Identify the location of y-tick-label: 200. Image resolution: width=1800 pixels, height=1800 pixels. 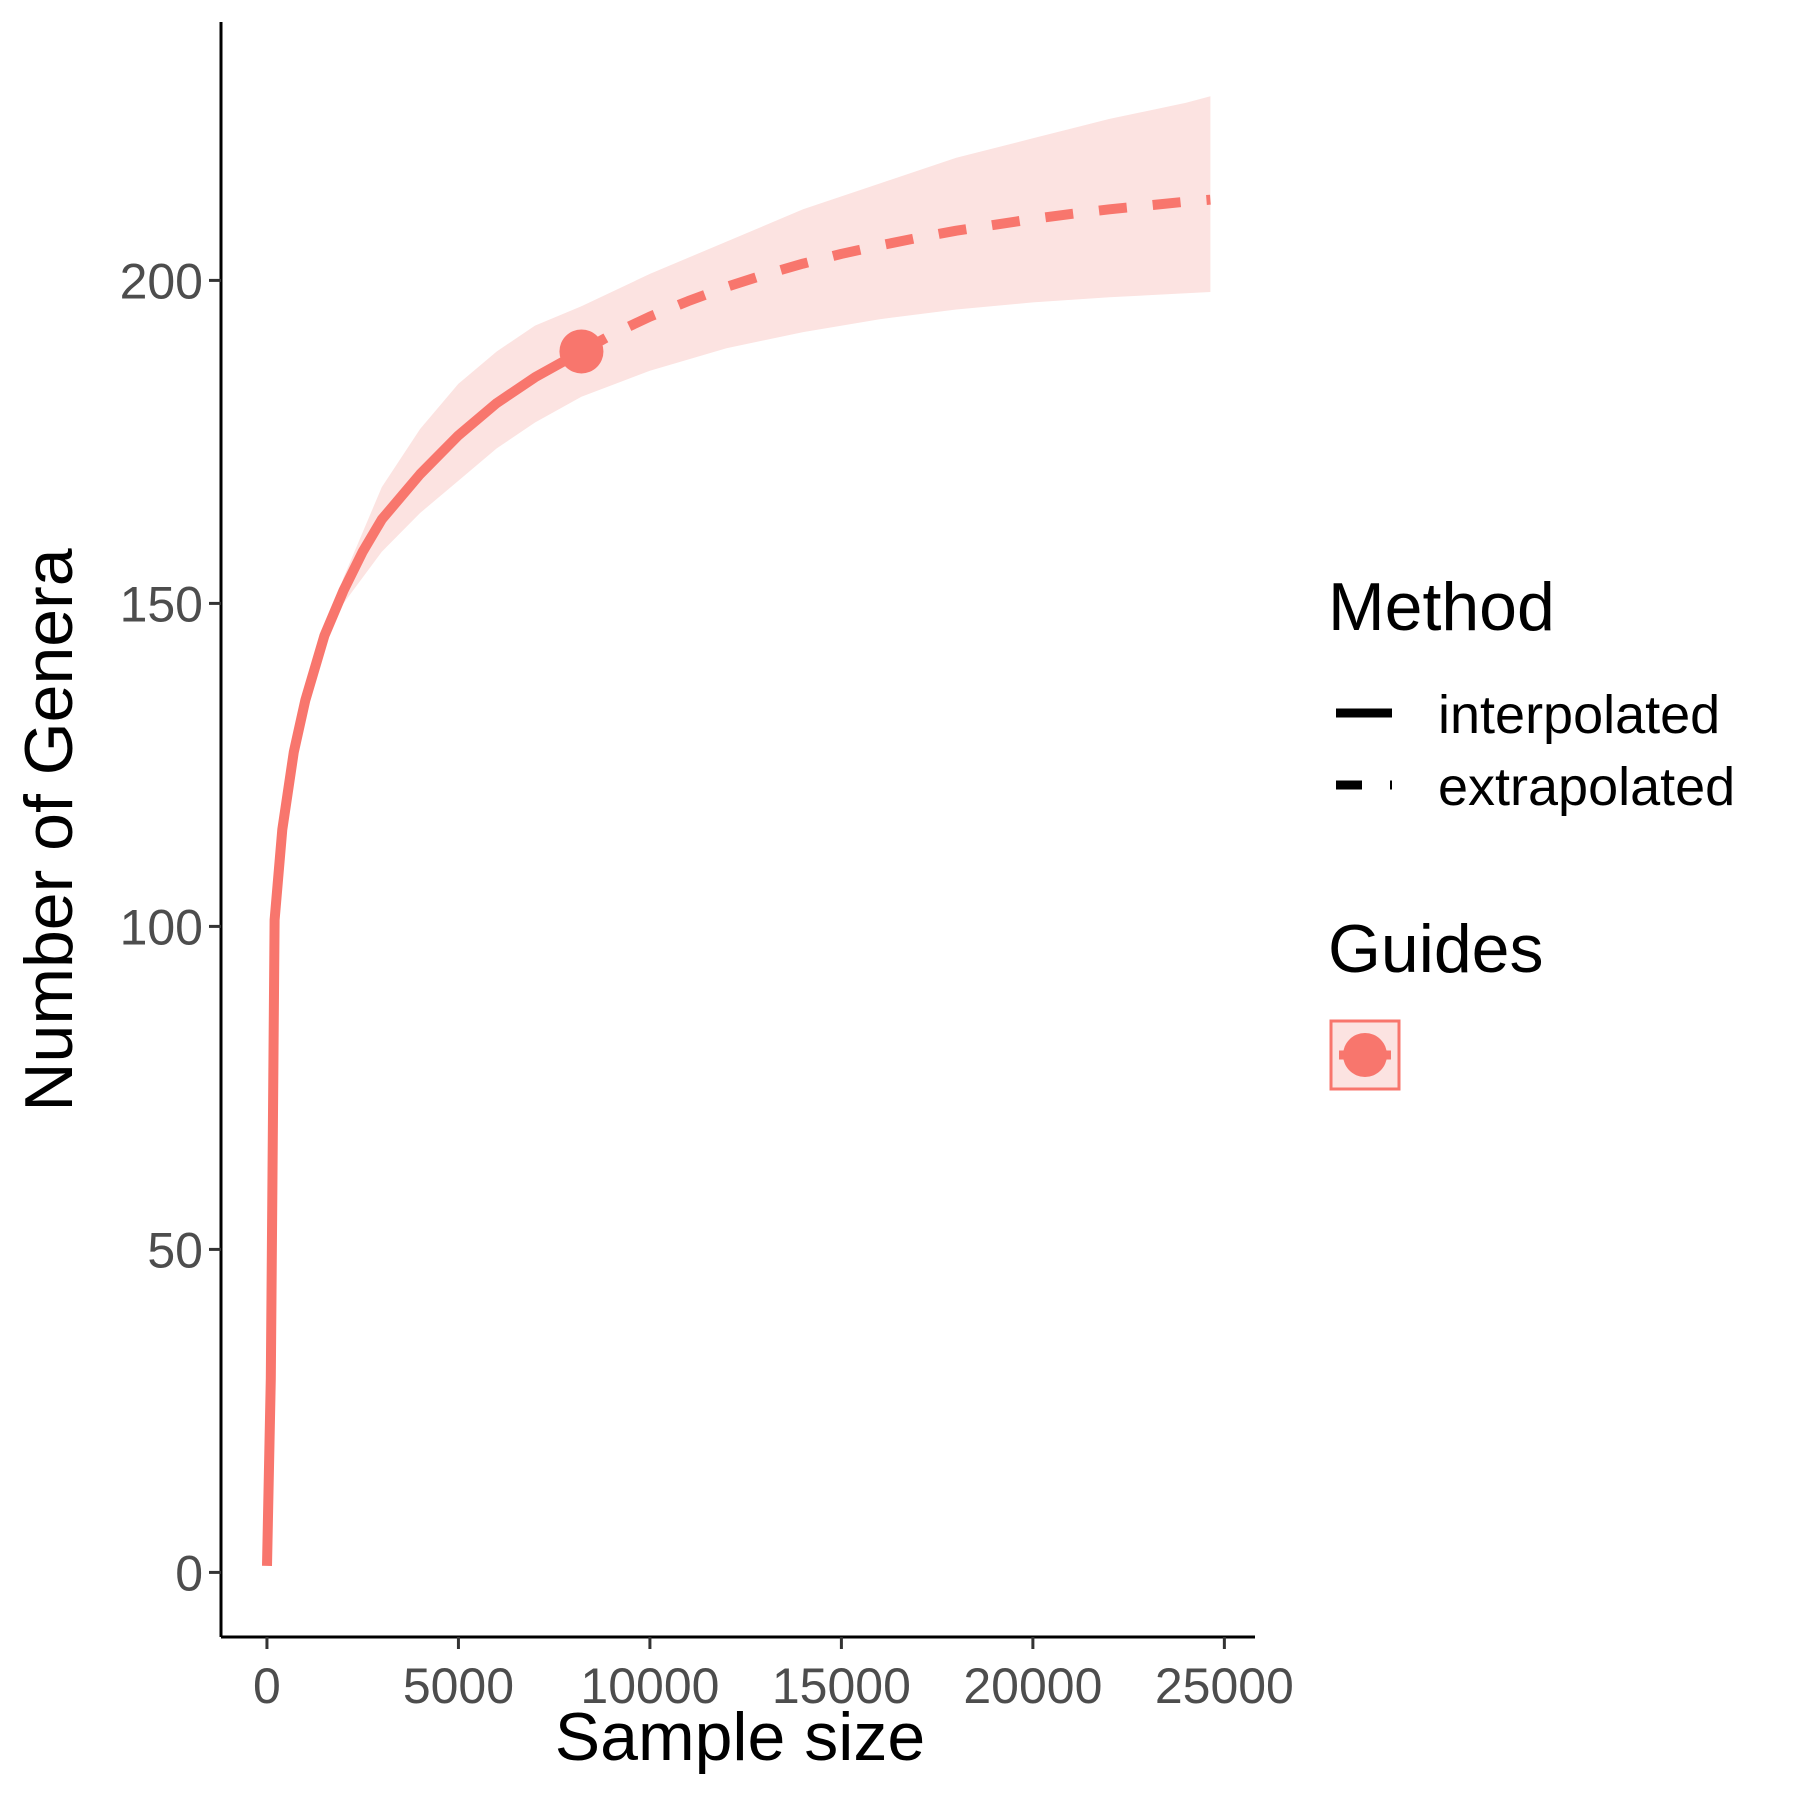
(161, 281).